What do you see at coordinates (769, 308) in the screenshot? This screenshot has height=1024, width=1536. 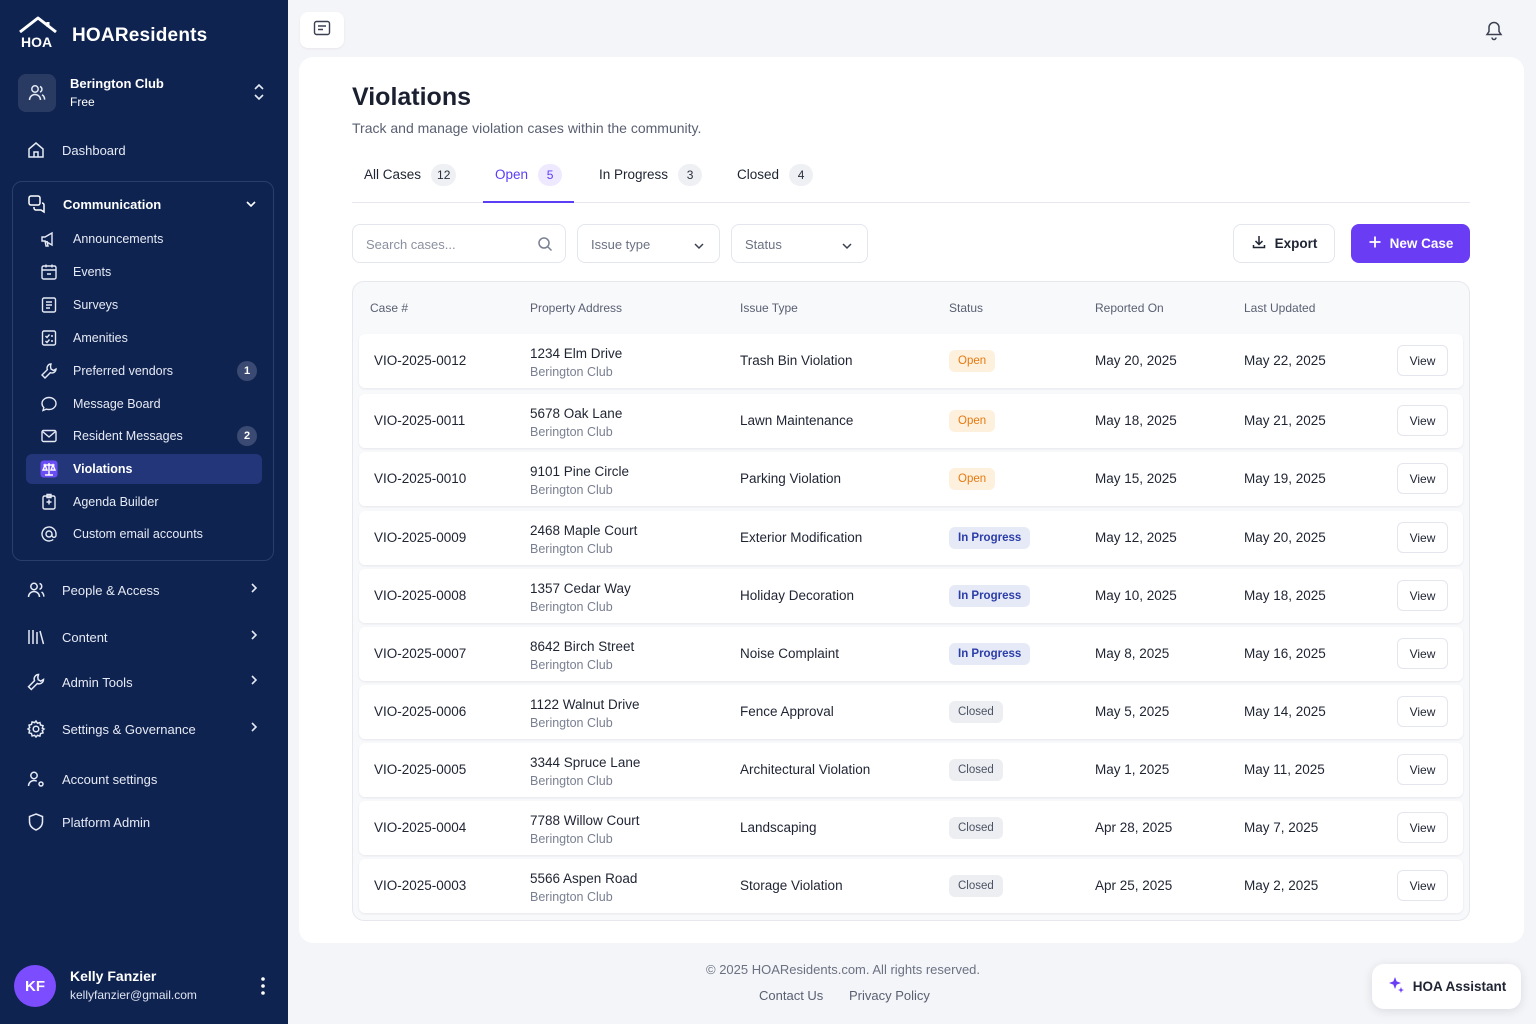 I see `column-header: Issue Type` at bounding box center [769, 308].